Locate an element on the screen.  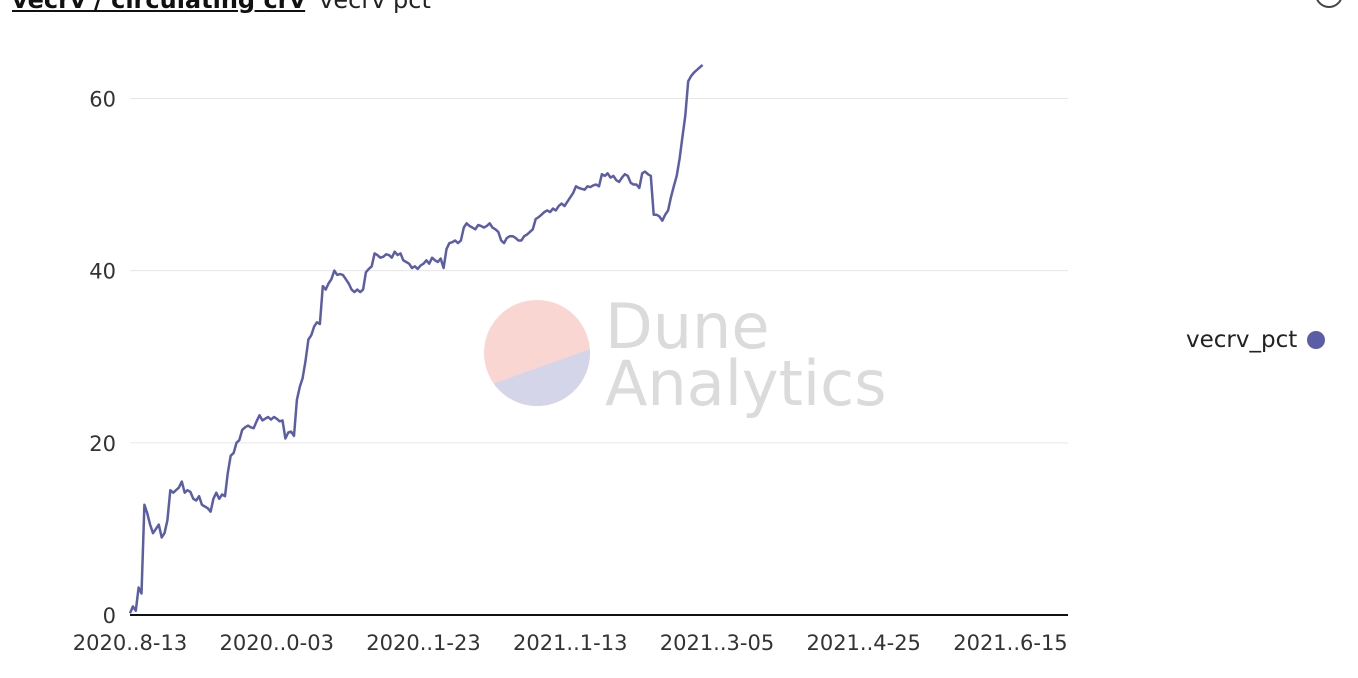
chart-header: vecrv / circulating crv vecrv pct is located at coordinates (221, 6).